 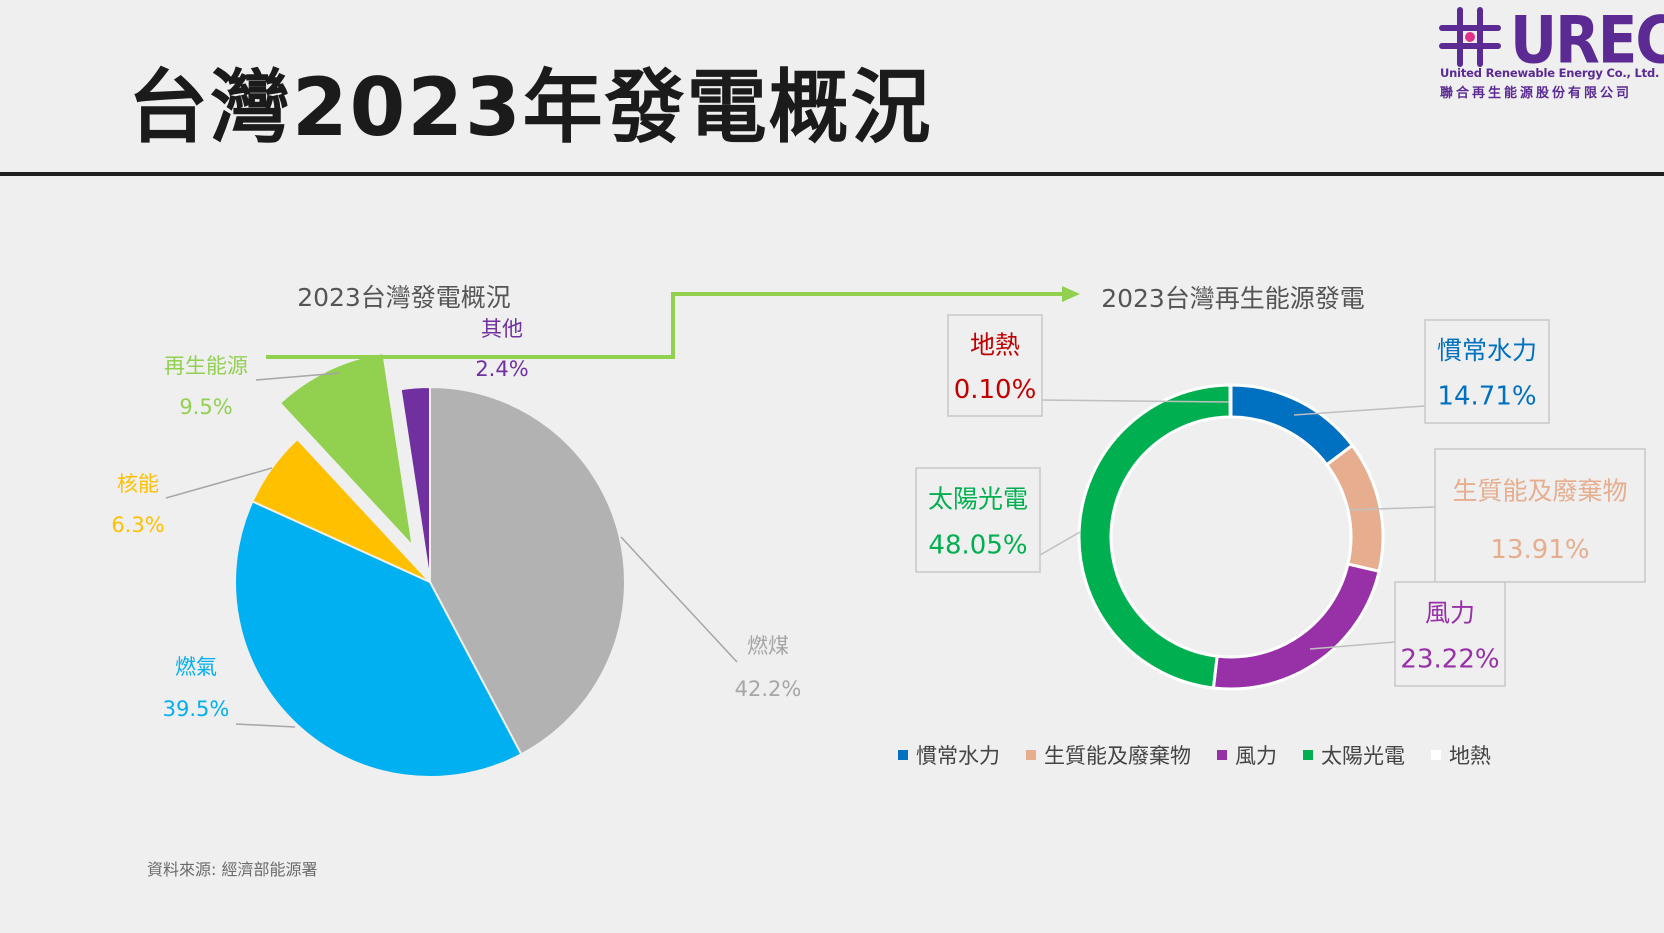 I want to click on renewable-donut-chart, so click(x=1231, y=537).